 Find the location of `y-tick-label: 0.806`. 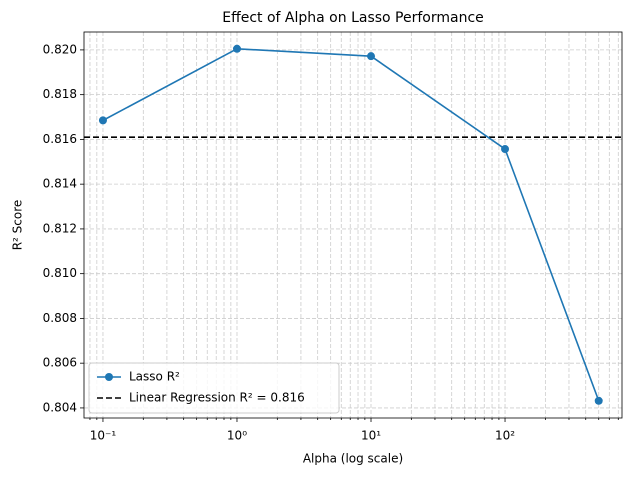

y-tick-label: 0.806 is located at coordinates (60, 363).